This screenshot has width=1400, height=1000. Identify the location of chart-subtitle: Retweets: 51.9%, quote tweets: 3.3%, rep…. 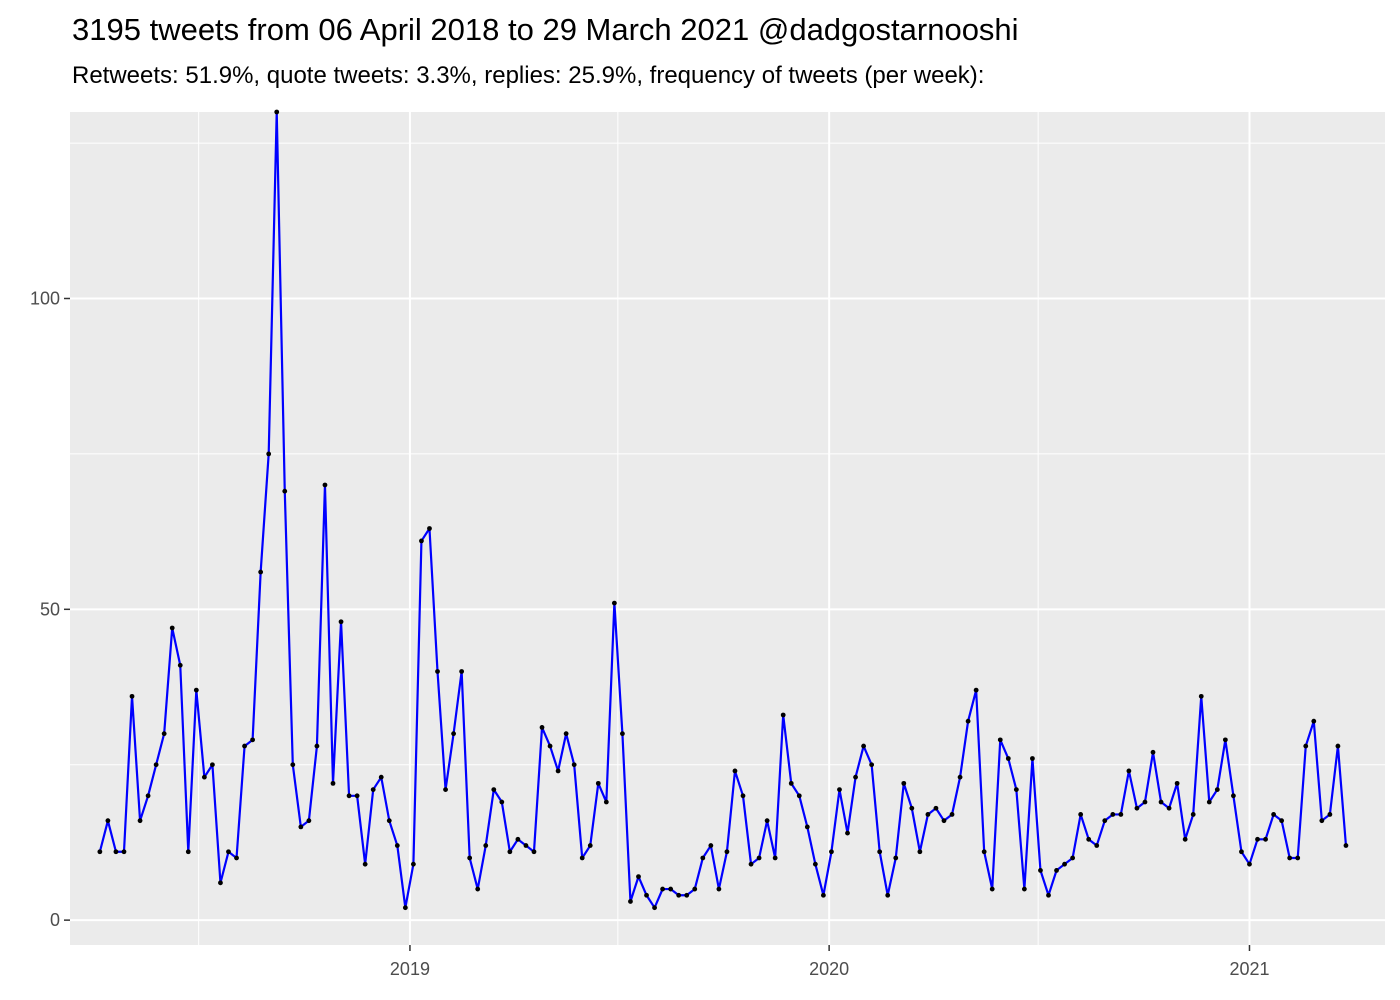
(528, 75).